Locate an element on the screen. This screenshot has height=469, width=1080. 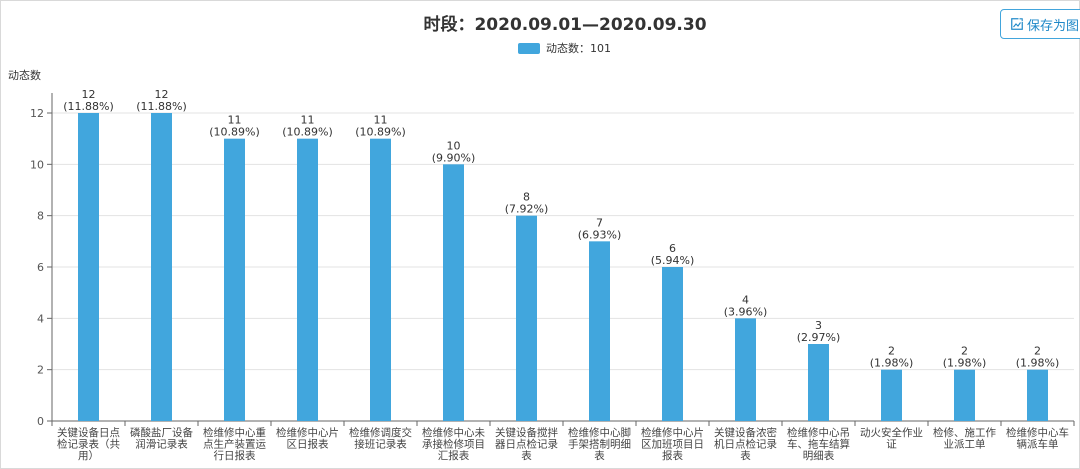
bar-value-label: 7 is located at coordinates (599, 222).